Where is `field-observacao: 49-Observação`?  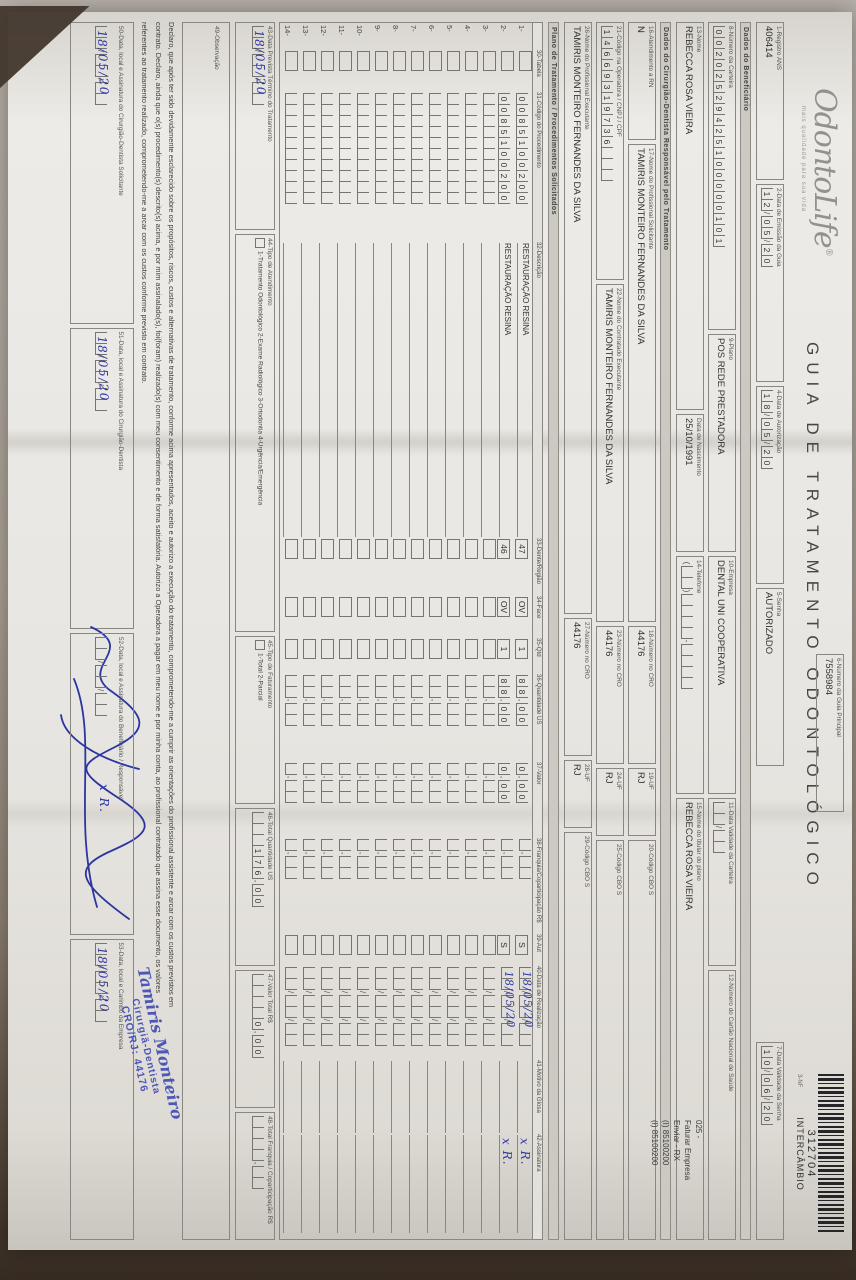 field-observacao: 49-Observação is located at coordinates (206, 631).